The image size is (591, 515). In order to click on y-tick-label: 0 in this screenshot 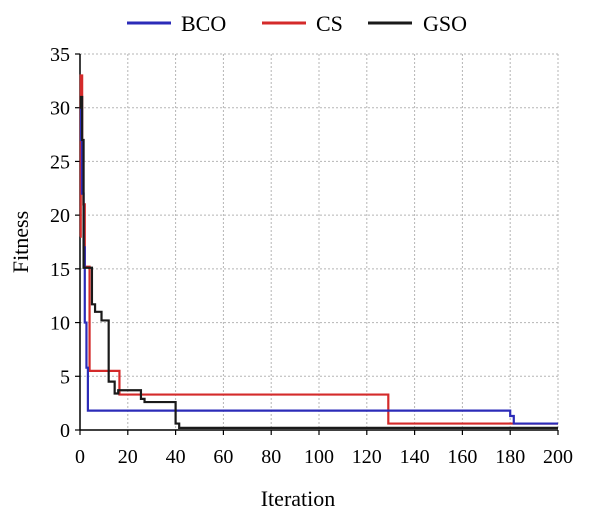, I will do `click(65, 431)`.